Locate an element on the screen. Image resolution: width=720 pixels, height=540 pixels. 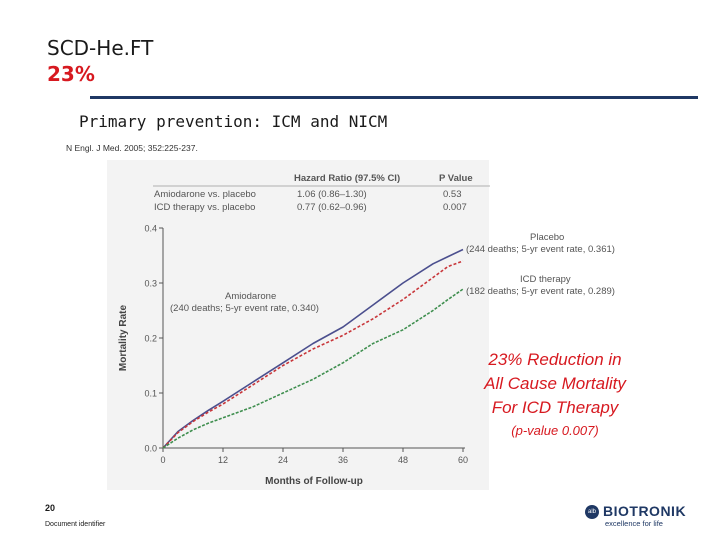
page-number: 20 is located at coordinates (50, 508).